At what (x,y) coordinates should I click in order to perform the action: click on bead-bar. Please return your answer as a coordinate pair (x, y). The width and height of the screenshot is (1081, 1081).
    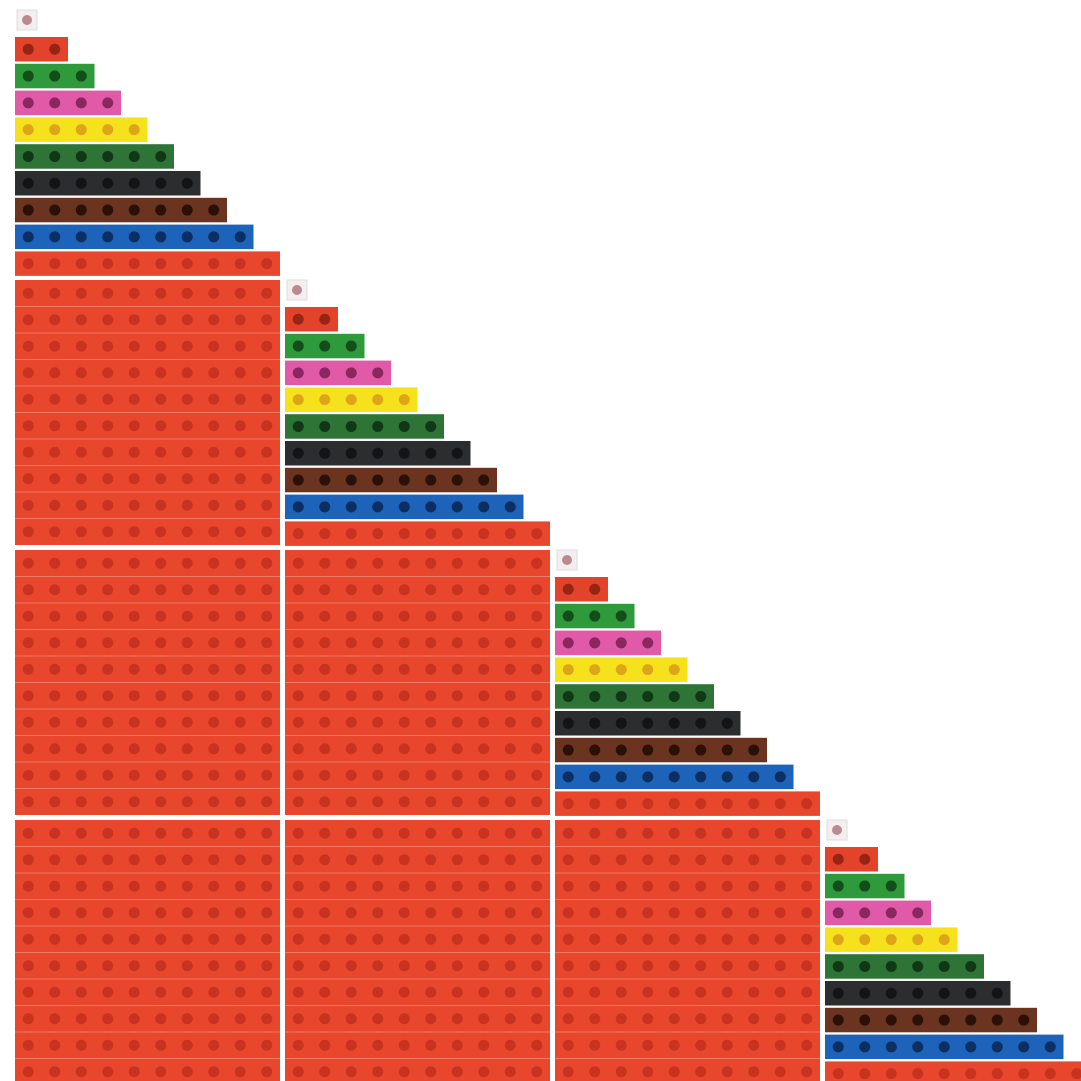
    Looking at the image, I should click on (904, 966).